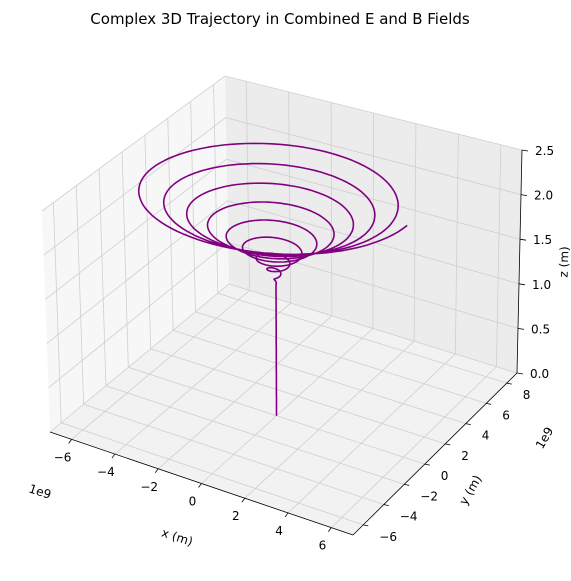 This screenshot has height=581, width=571. I want to click on z-axis-label: z (m), so click(563, 262).